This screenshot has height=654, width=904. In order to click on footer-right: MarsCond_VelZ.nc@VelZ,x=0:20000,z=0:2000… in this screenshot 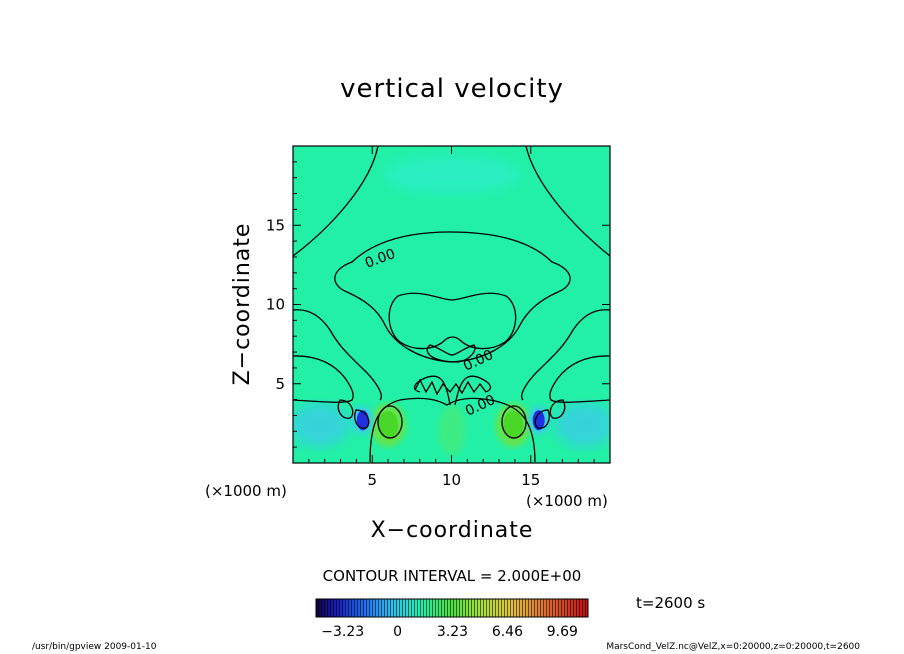, I will do `click(733, 647)`.